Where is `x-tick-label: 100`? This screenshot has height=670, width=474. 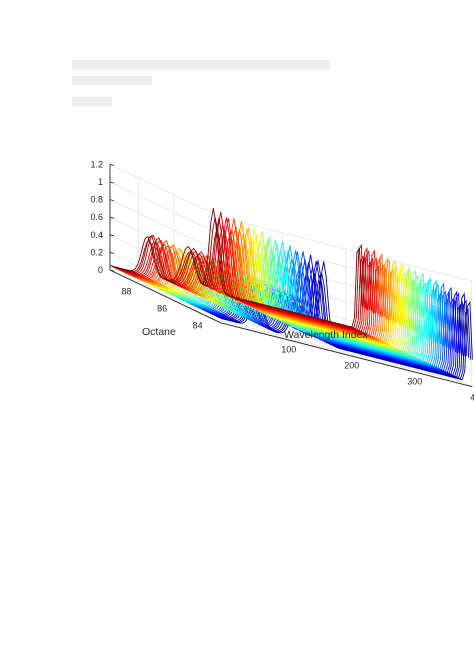
x-tick-label: 100 is located at coordinates (288, 350).